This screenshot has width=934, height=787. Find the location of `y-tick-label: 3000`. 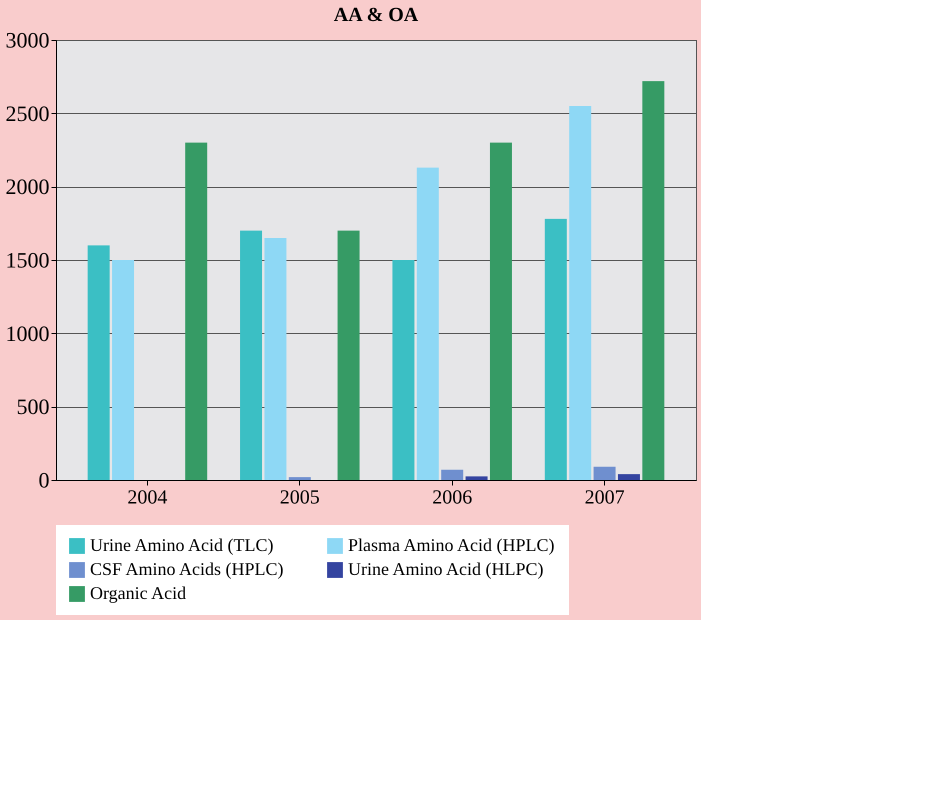

y-tick-label: 3000 is located at coordinates (28, 40).